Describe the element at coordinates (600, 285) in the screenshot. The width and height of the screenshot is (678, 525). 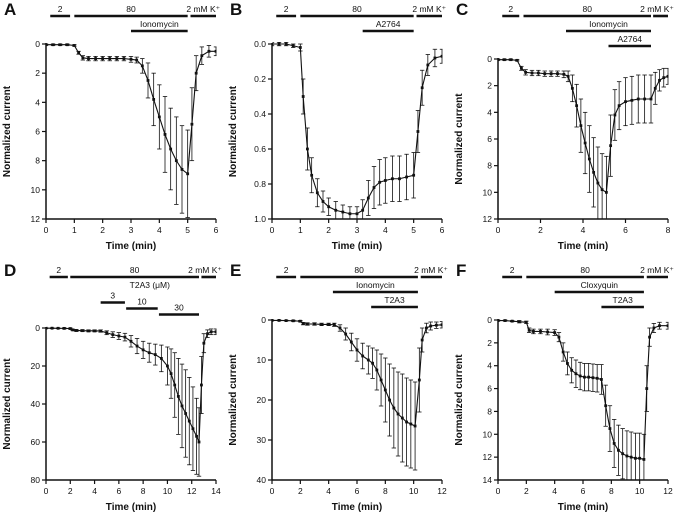
I see `svg-text: Cloxyquin` at that location.